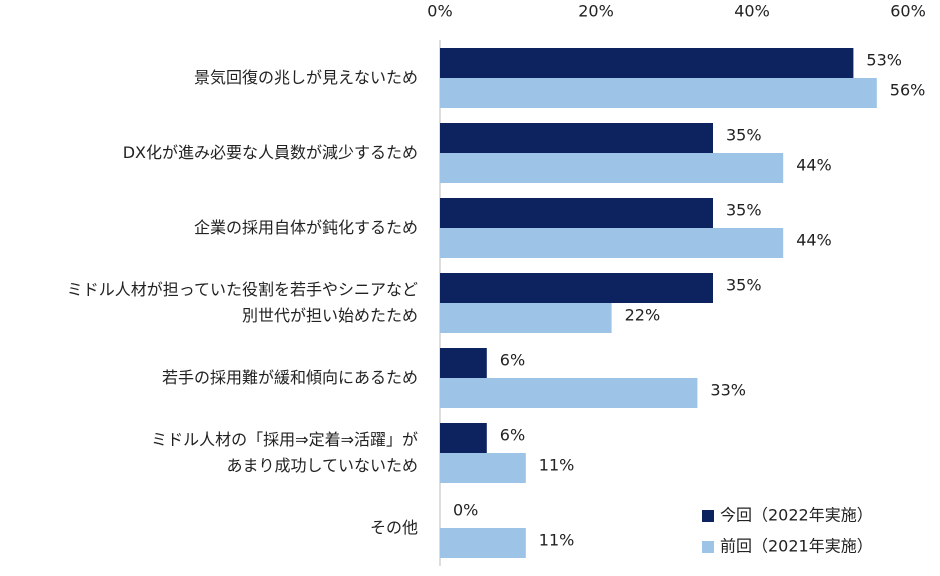  Describe the element at coordinates (796, 515) in the screenshot. I see `legend-label: 今回（2022年実施）` at that location.